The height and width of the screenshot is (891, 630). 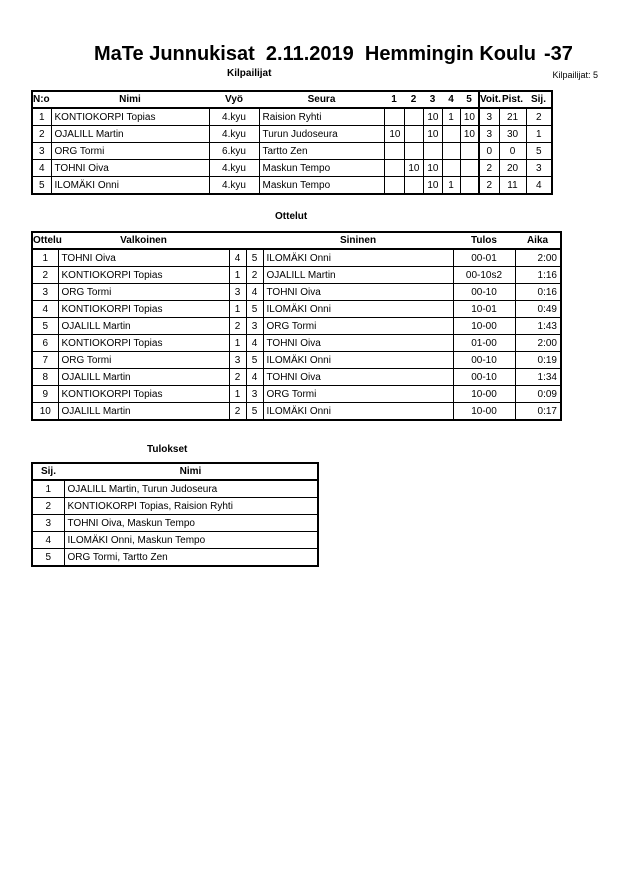 I want to click on match-cell: 00-10s2, so click(x=484, y=275).